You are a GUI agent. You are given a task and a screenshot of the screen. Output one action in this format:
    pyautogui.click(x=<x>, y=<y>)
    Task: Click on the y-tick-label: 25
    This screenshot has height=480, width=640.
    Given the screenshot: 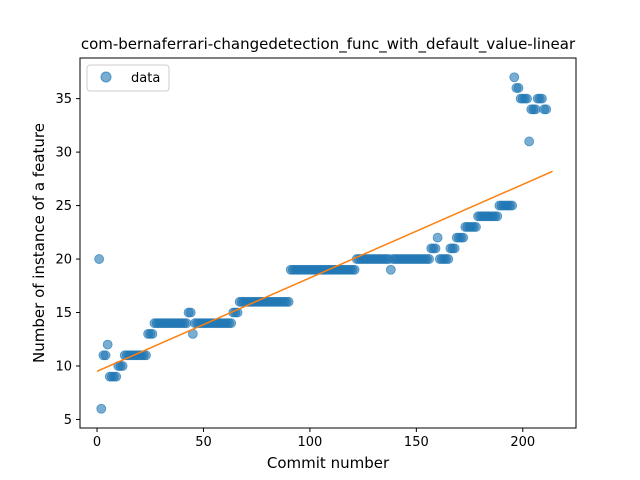 What is the action you would take?
    pyautogui.click(x=63, y=206)
    